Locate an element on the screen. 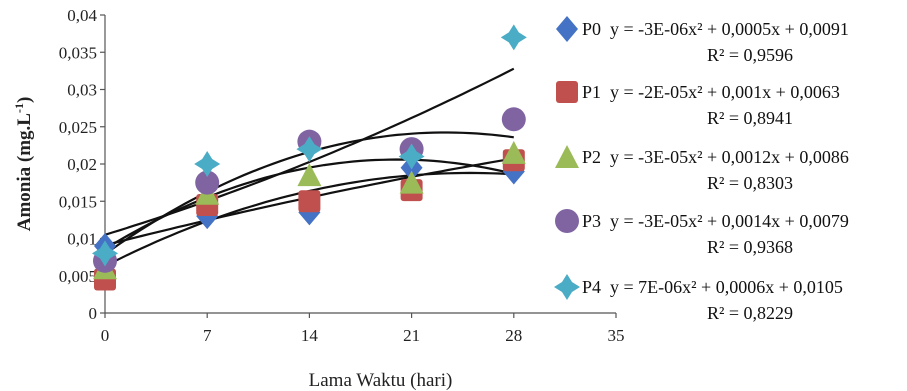 The width and height of the screenshot is (907, 391). legend-equation: y = -3E-05x² + 0,0014x + 0,0079 is located at coordinates (729, 221).